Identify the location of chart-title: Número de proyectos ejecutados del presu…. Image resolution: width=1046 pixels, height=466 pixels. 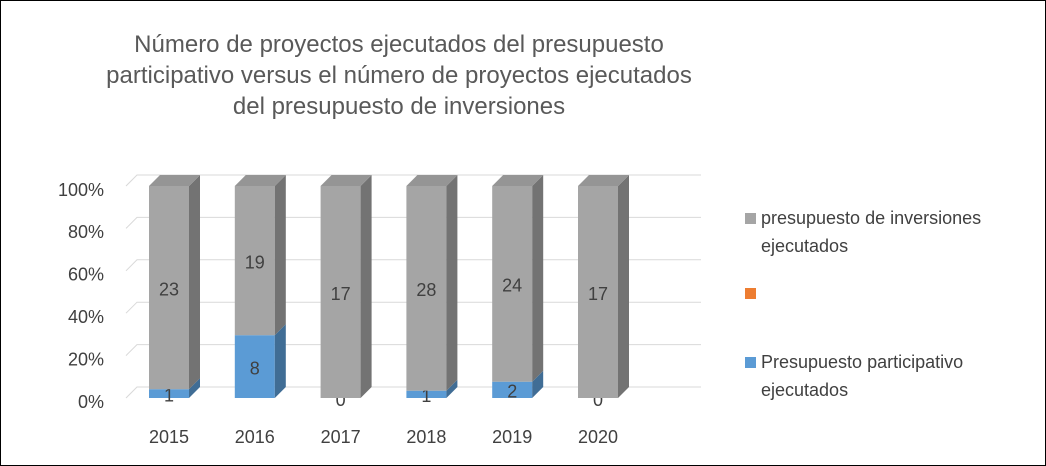
(399, 75).